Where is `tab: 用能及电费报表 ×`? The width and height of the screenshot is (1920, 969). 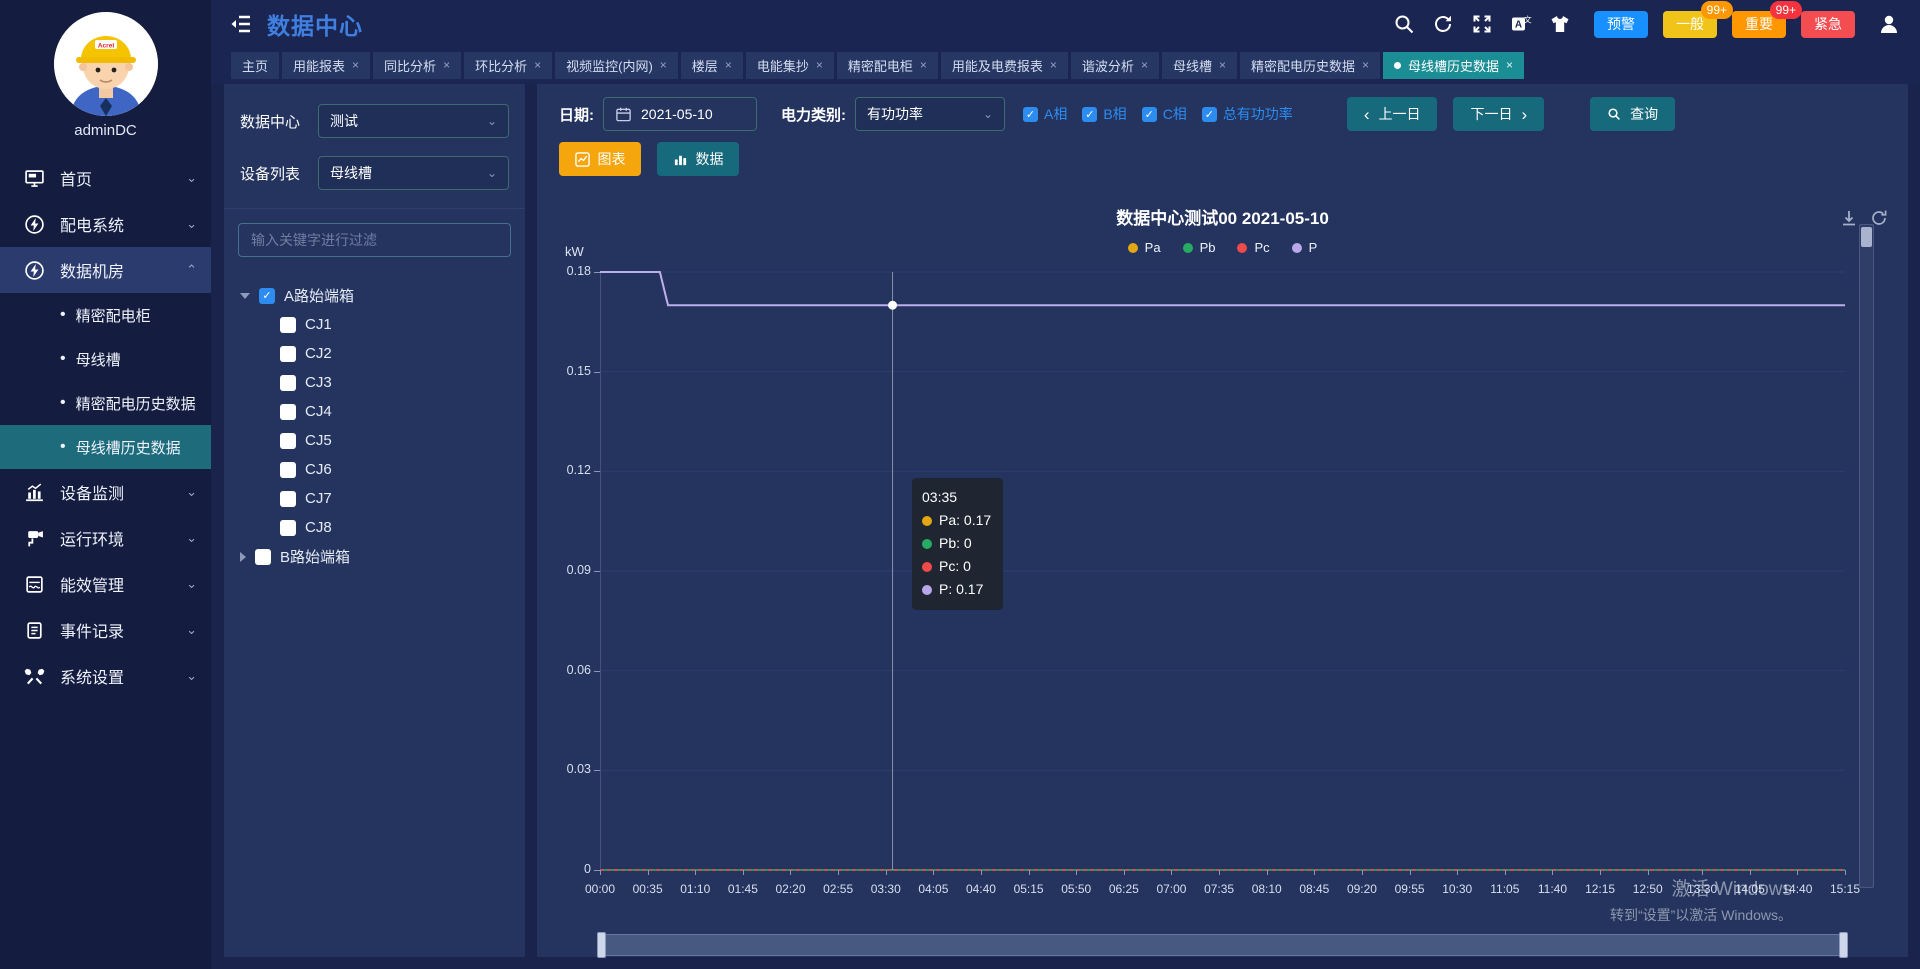
tab: 用能及电费报表 × is located at coordinates (1004, 65).